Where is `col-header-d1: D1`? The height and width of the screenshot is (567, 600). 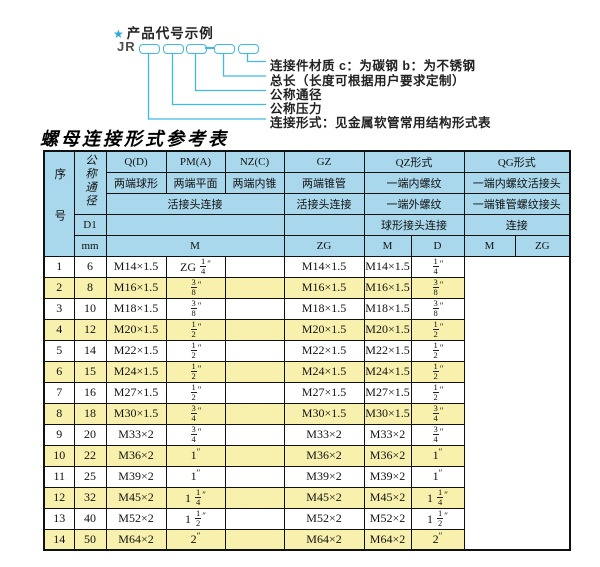
col-header-d1: D1 is located at coordinates (90, 224).